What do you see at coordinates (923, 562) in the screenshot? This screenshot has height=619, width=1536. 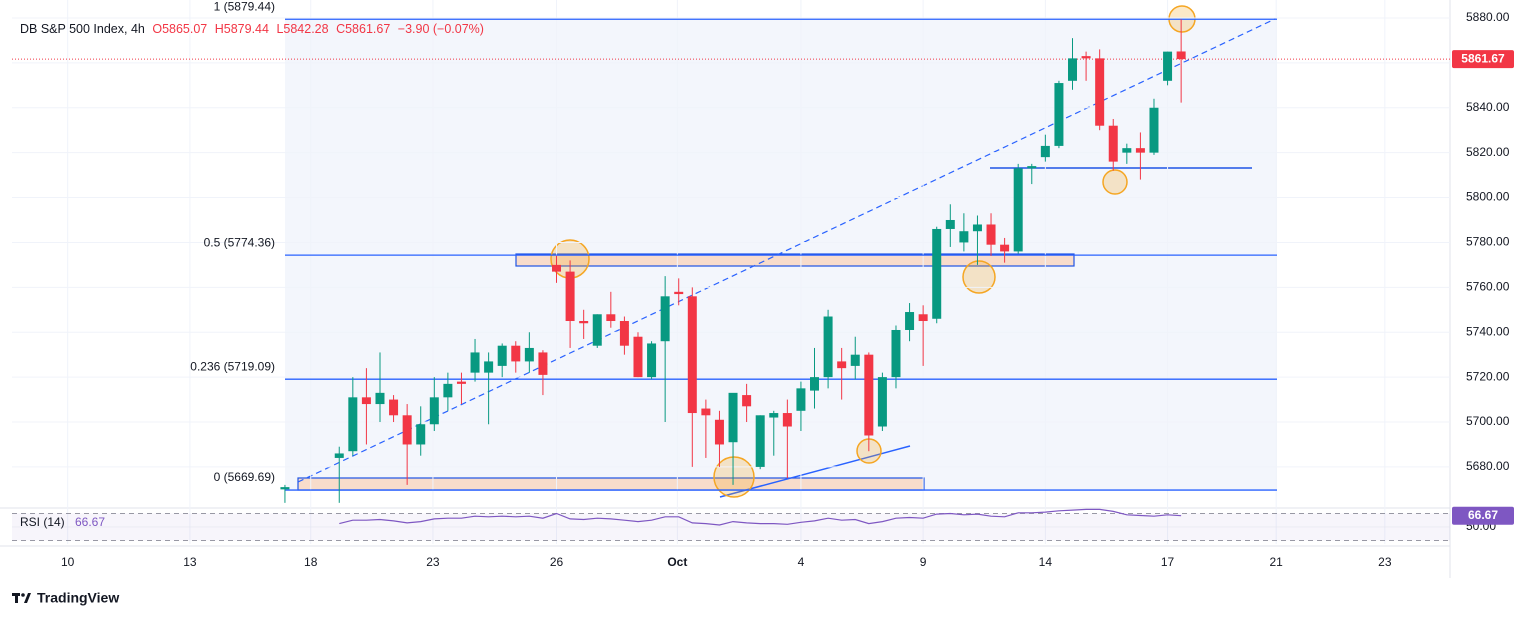 I see `x-tick-label: 9` at bounding box center [923, 562].